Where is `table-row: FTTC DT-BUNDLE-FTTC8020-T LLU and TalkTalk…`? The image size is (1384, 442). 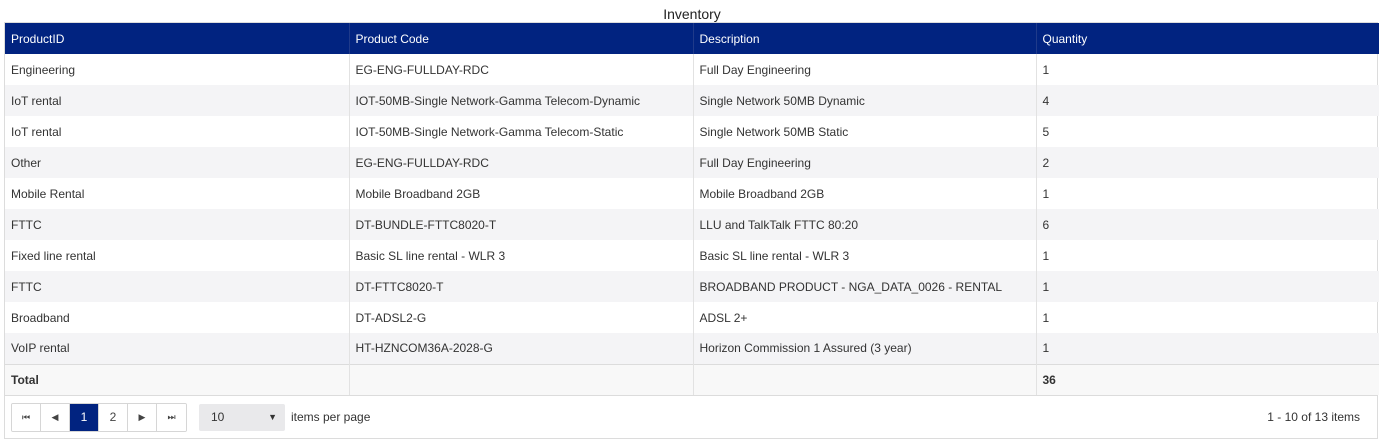
table-row: FTTC DT-BUNDLE-FTTC8020-T LLU and TalkTalk… is located at coordinates (692, 224).